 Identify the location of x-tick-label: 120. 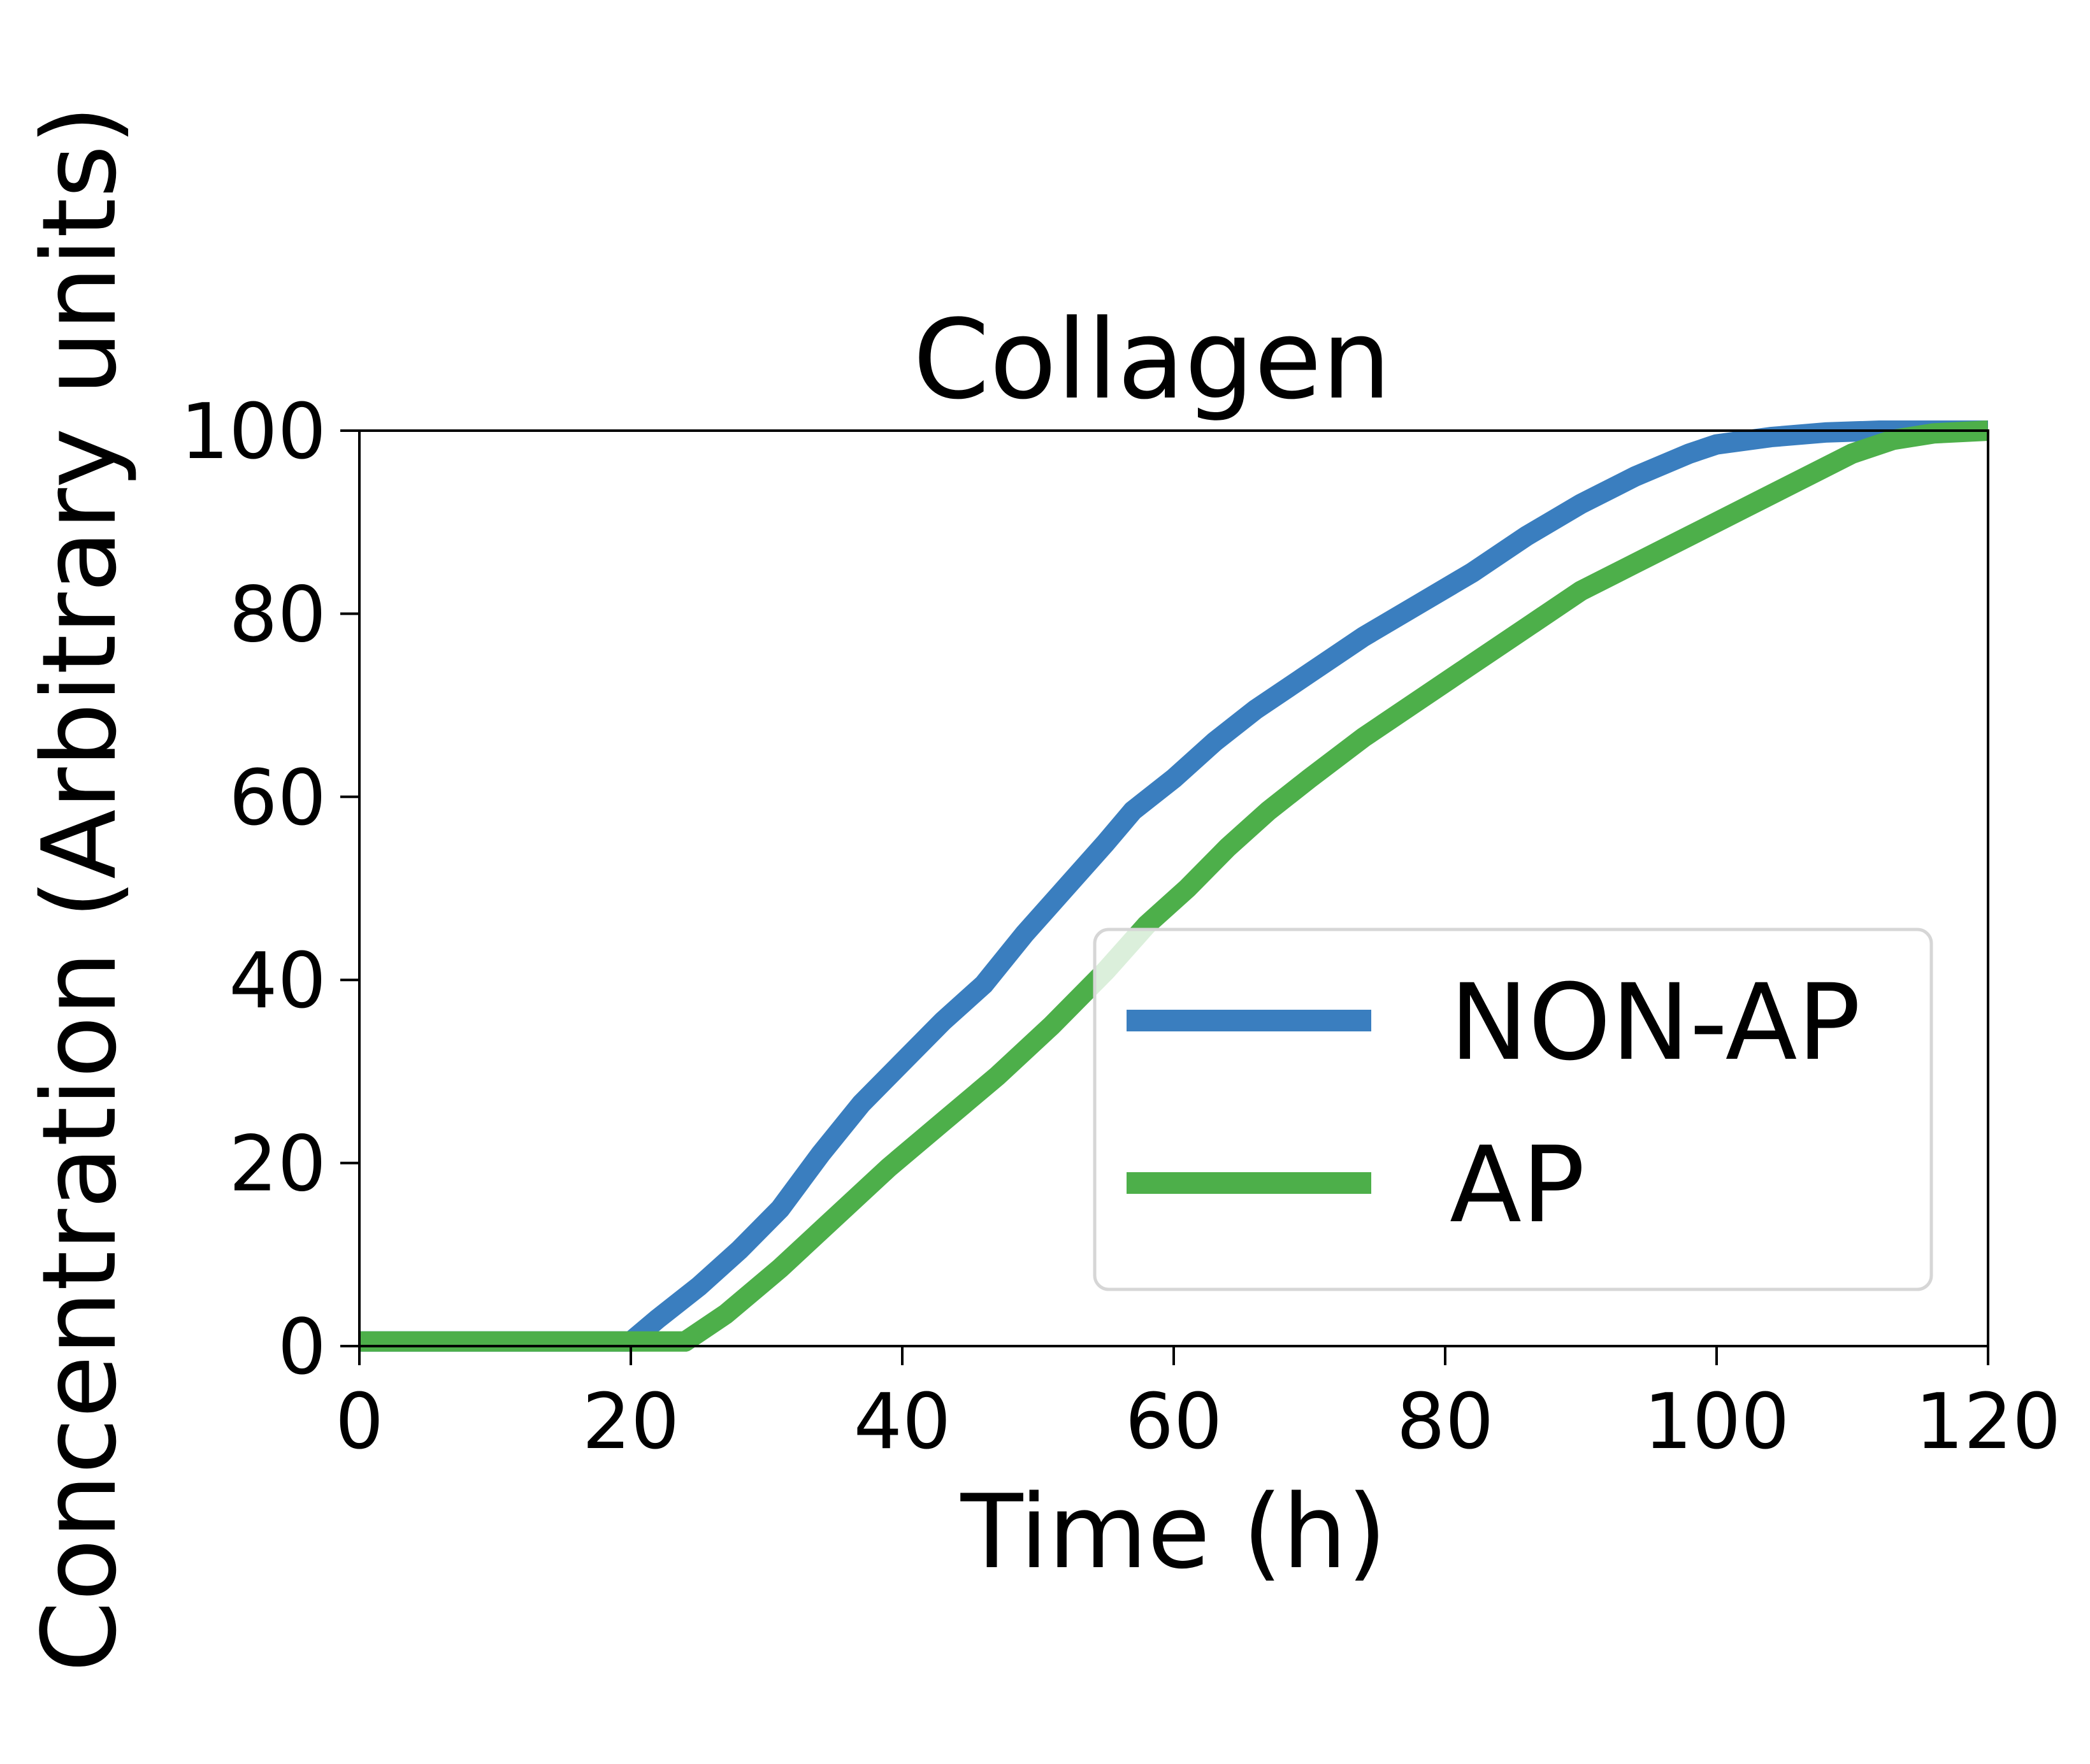
(1988, 1422).